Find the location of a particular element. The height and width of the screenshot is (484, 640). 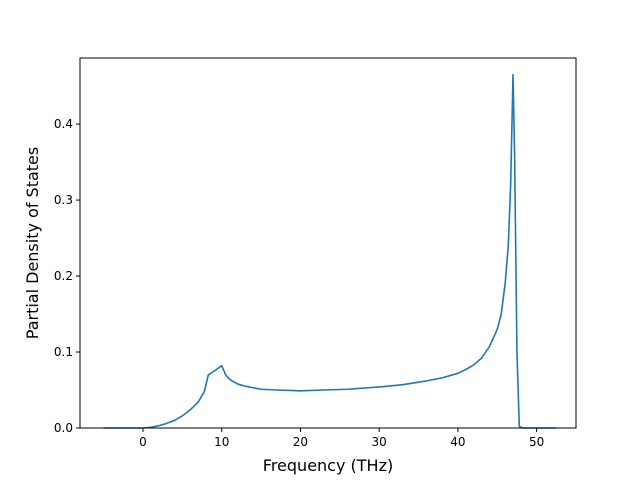

y-axis-ticks: 0.0 0.1 0.2 0.3 0.4 is located at coordinates (67, 276).